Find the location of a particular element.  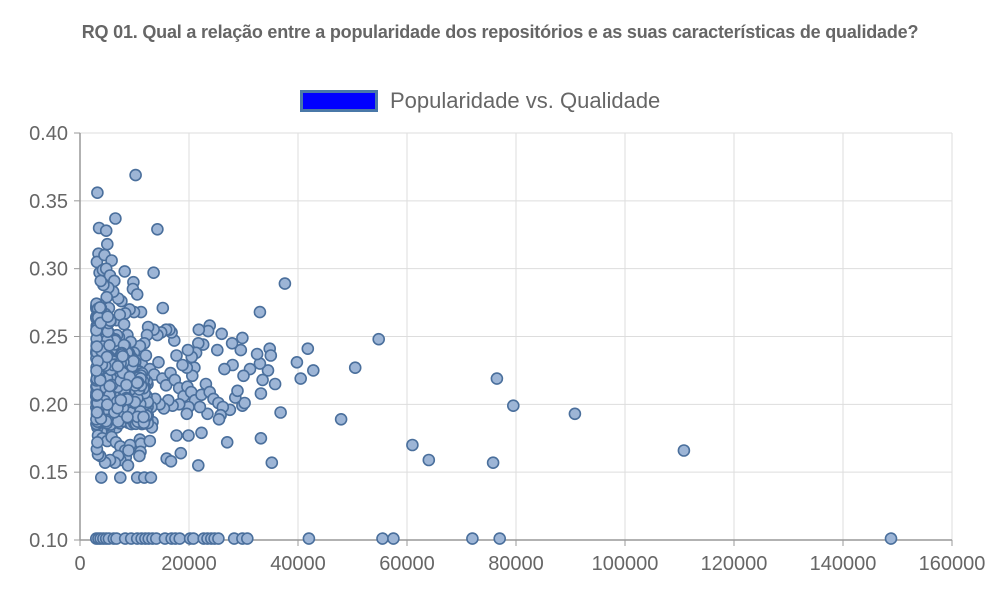

x-tick-label: 160000 is located at coordinates (952, 564).